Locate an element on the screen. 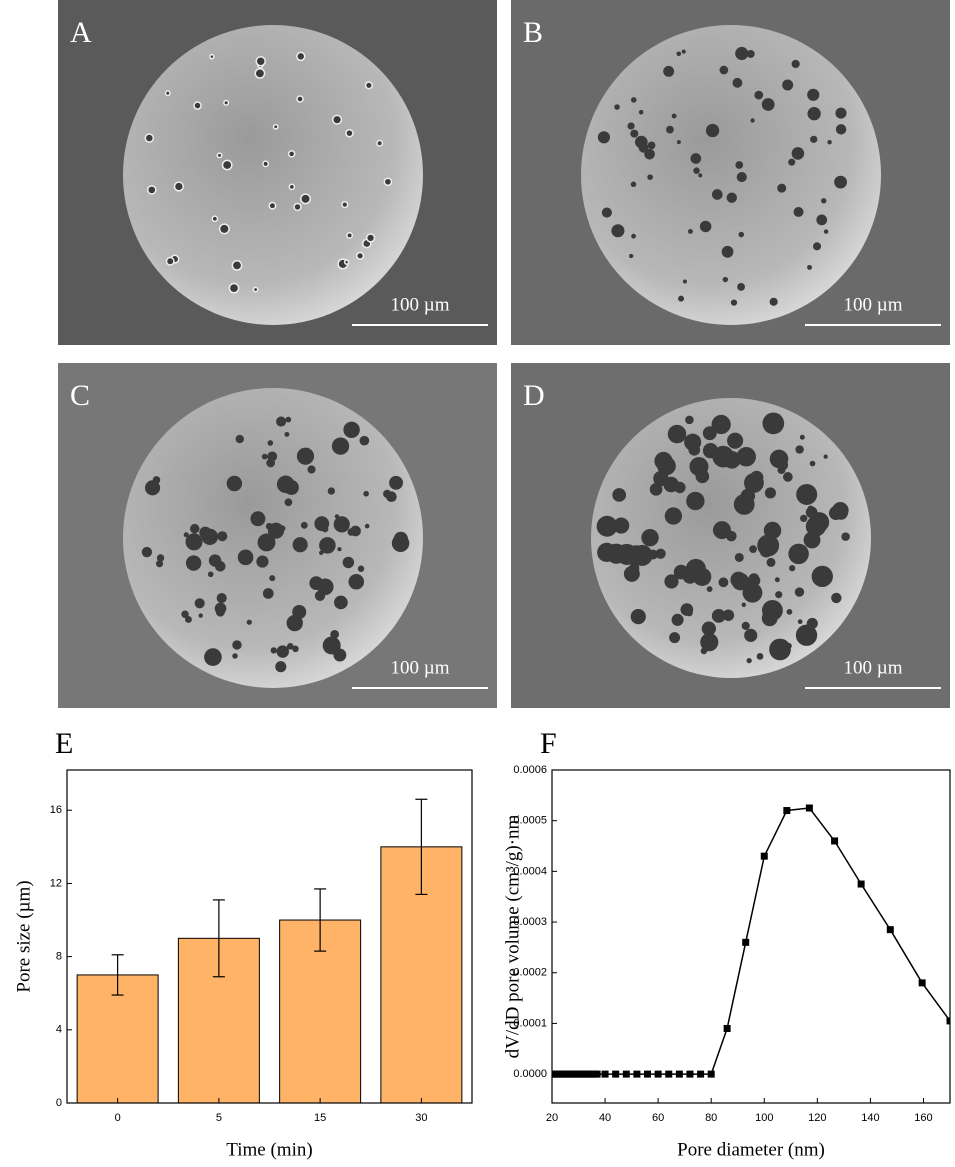 This screenshot has width=955, height=1167. x-tick-label: 60 is located at coordinates (658, 1118).